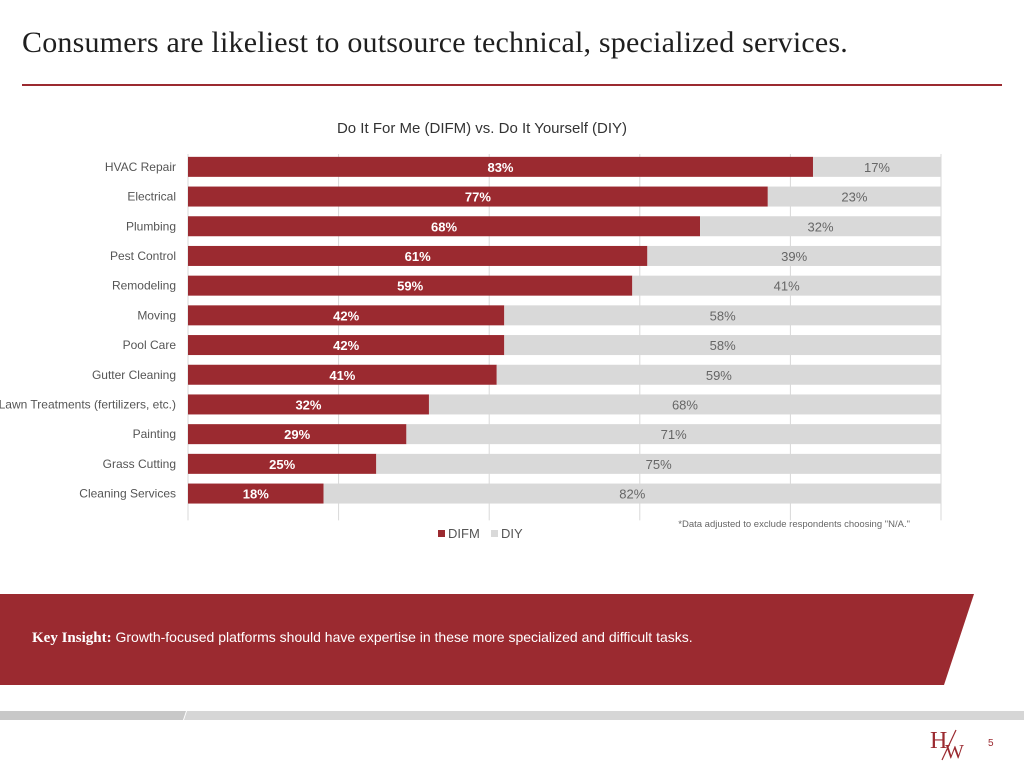 This screenshot has height=768, width=1024. I want to click on bar-diy-hvac-repair, so click(876, 166).